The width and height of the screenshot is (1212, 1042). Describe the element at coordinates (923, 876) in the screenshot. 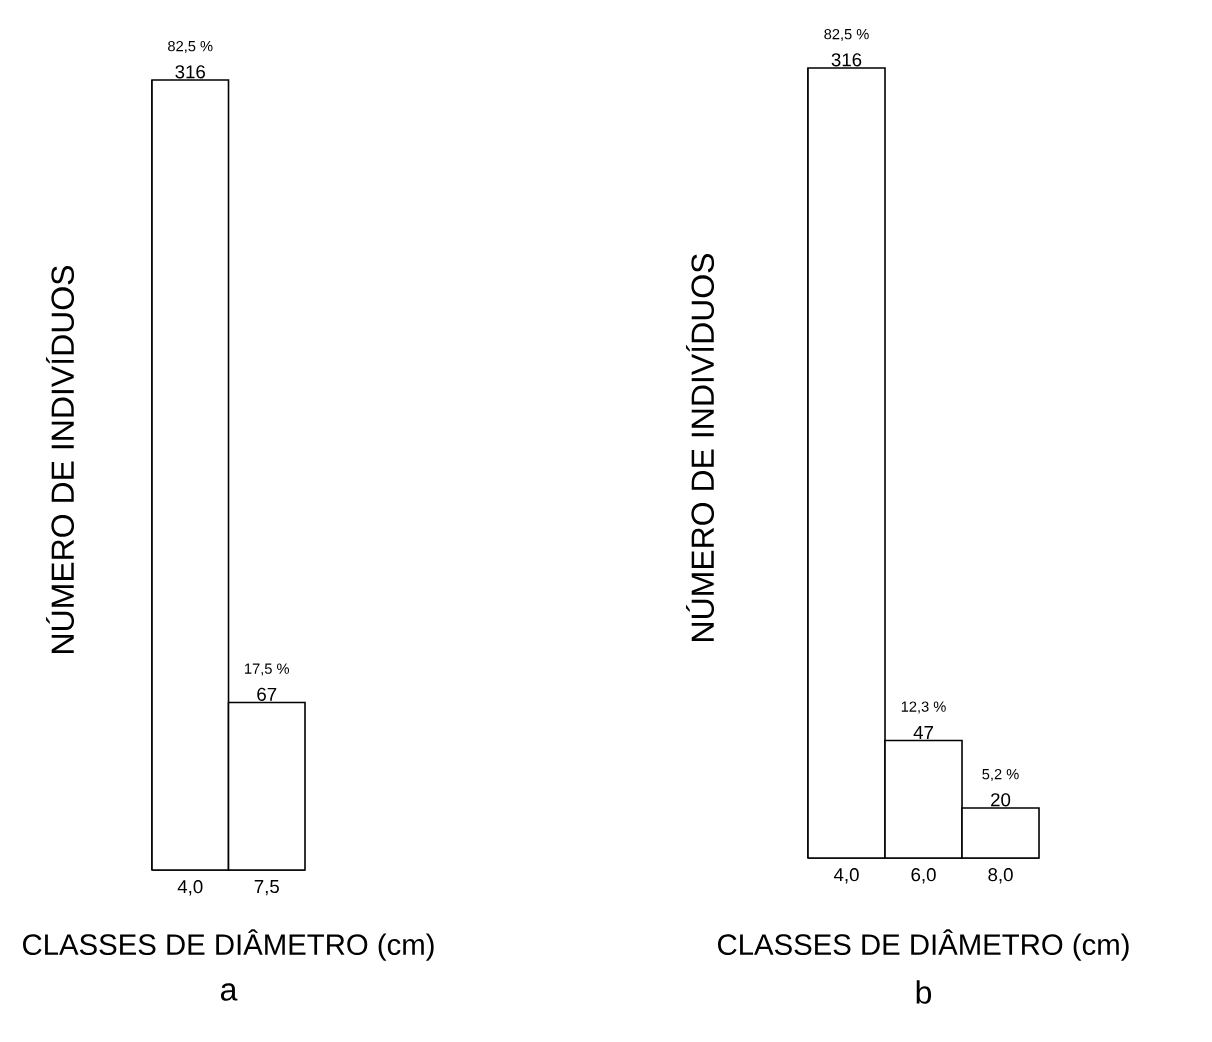

I see `x-tick-label: 6,0` at that location.